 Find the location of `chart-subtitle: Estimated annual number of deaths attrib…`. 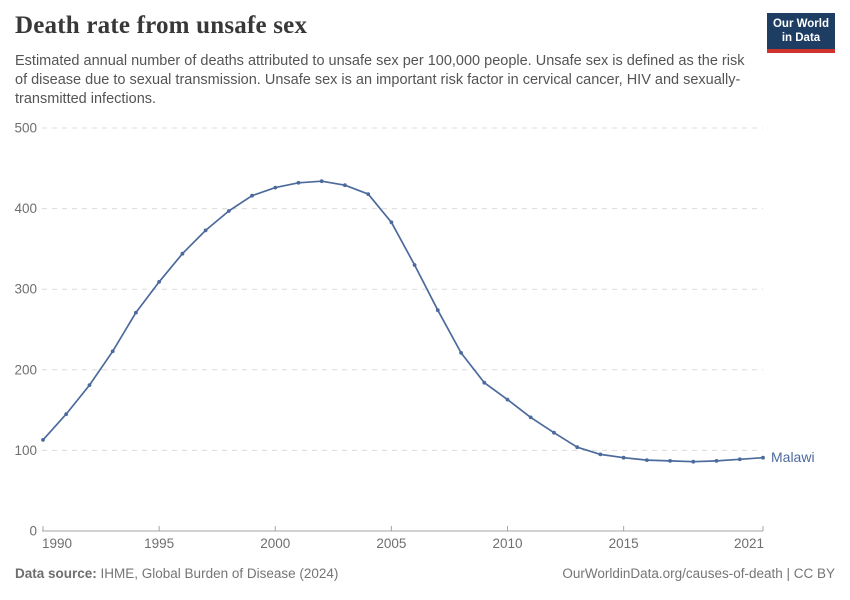

chart-subtitle: Estimated annual number of deaths attrib… is located at coordinates (380, 80).